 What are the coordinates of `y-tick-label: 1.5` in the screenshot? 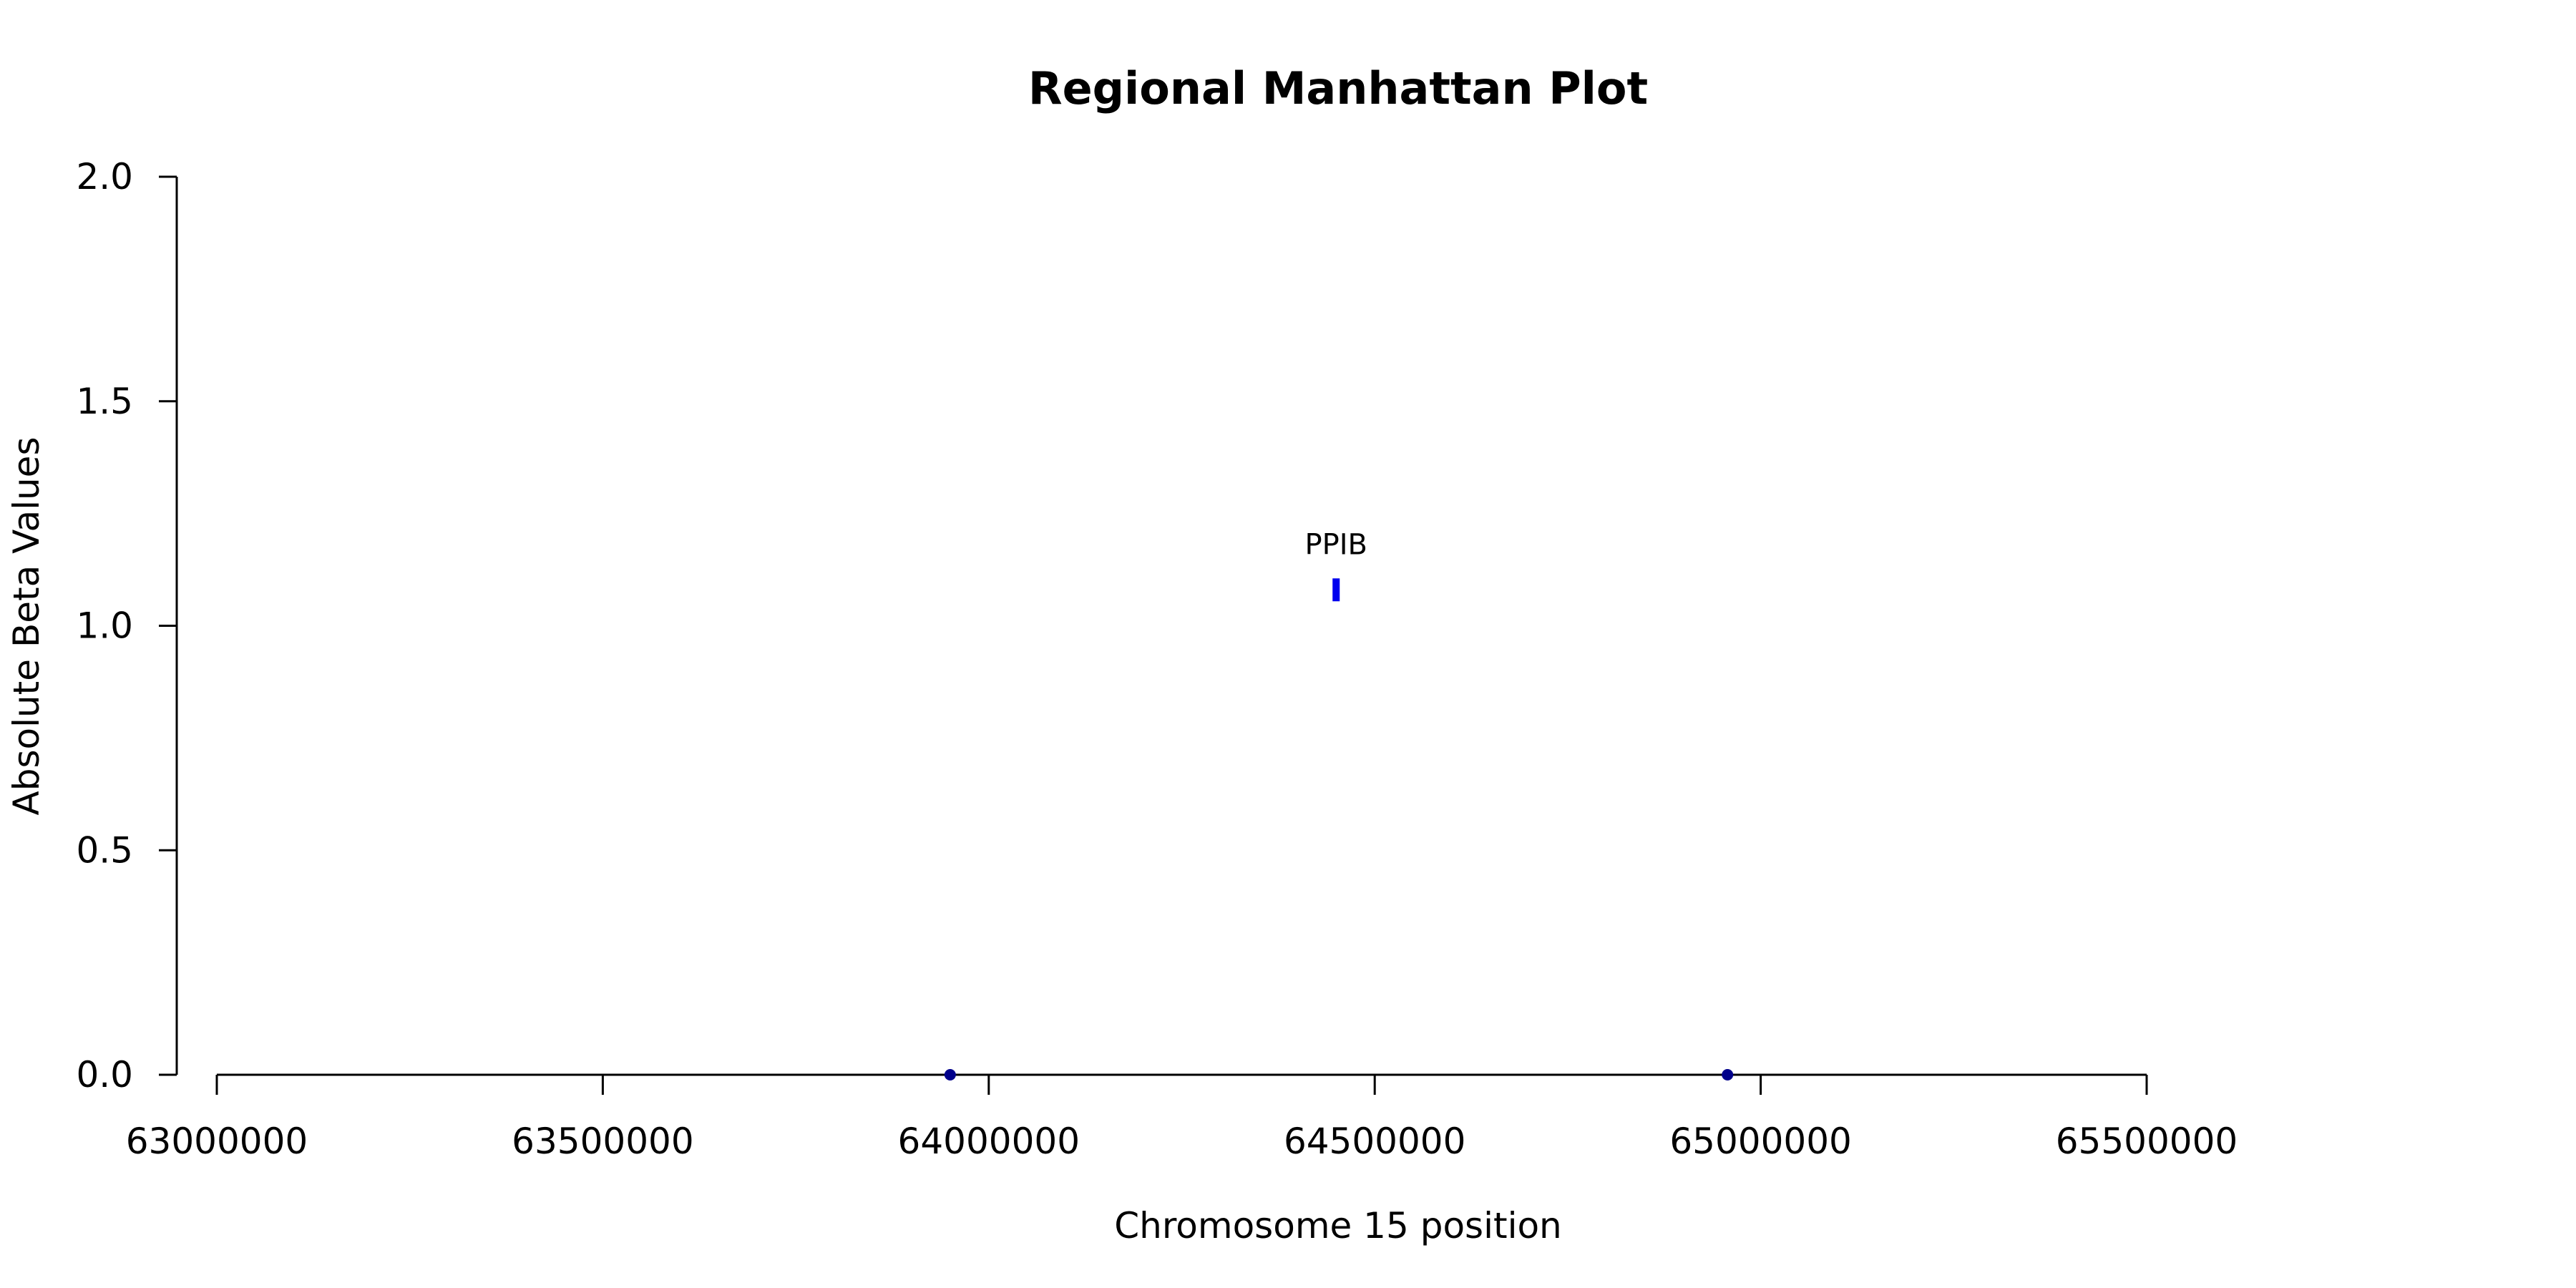 It's located at (104, 401).